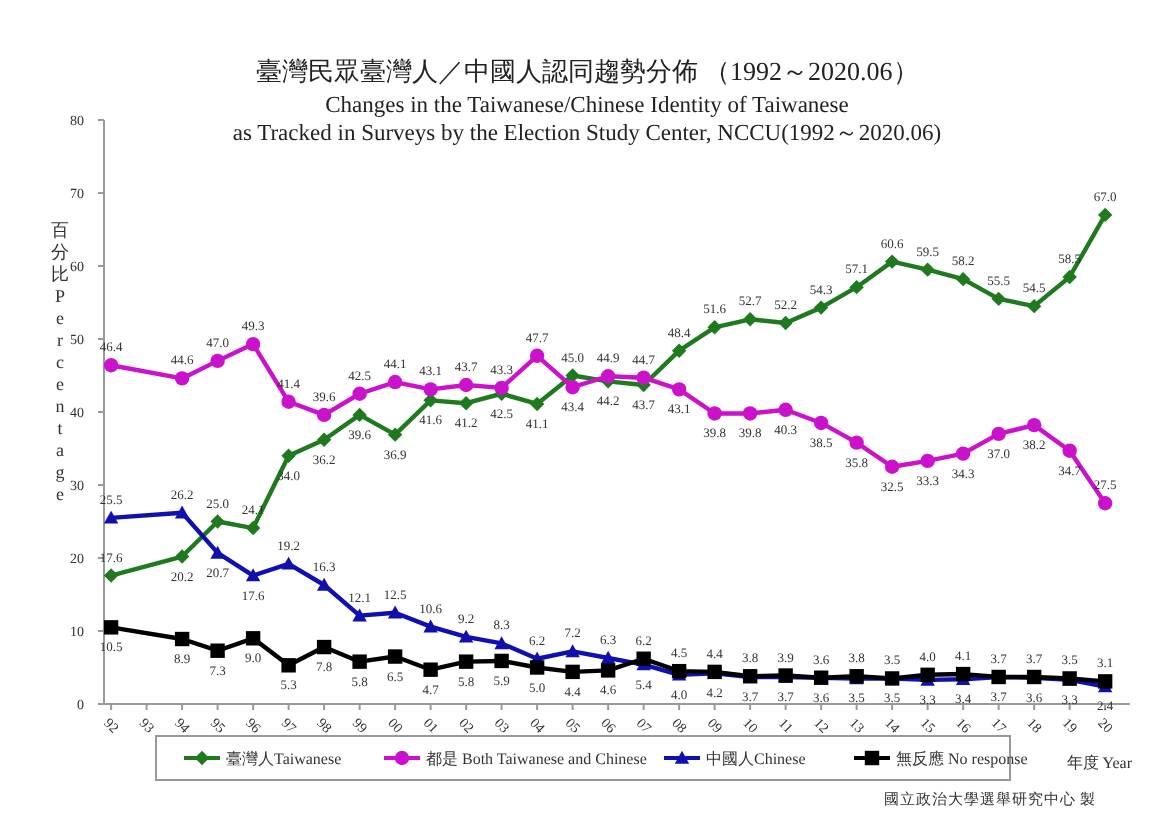  Describe the element at coordinates (756, 759) in the screenshot. I see `legend-label: 中國人Chinese` at that location.